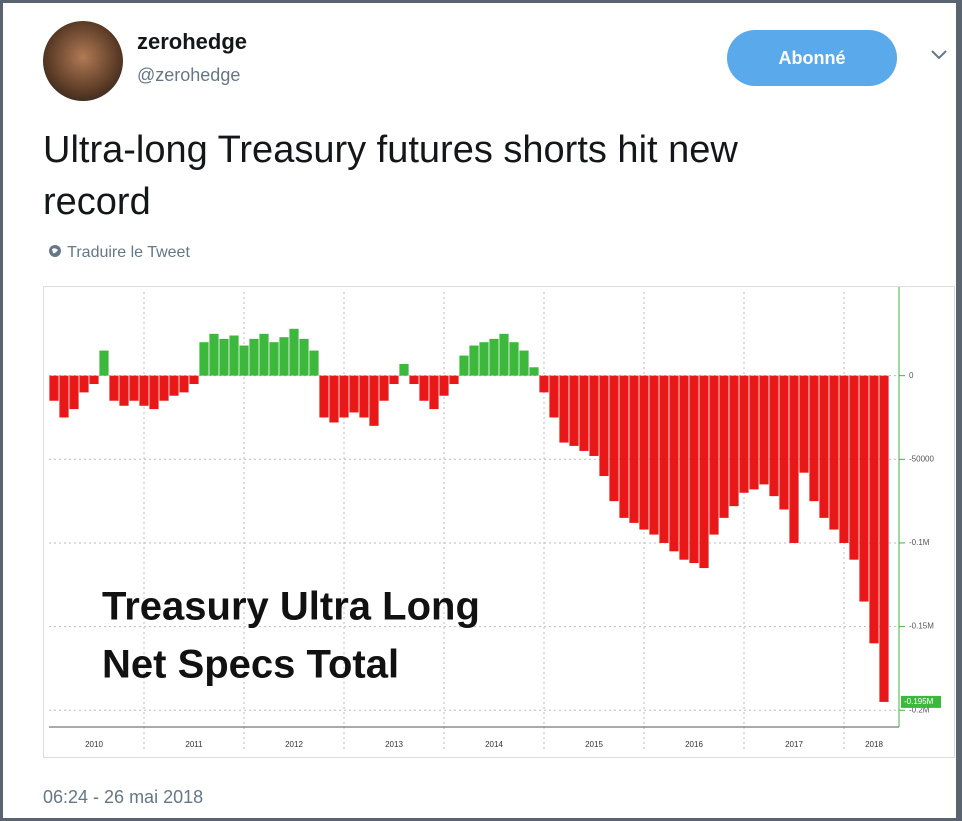 Image resolution: width=962 pixels, height=821 pixels. What do you see at coordinates (128, 252) in the screenshot?
I see `translate-text: Traduire le Tweet` at bounding box center [128, 252].